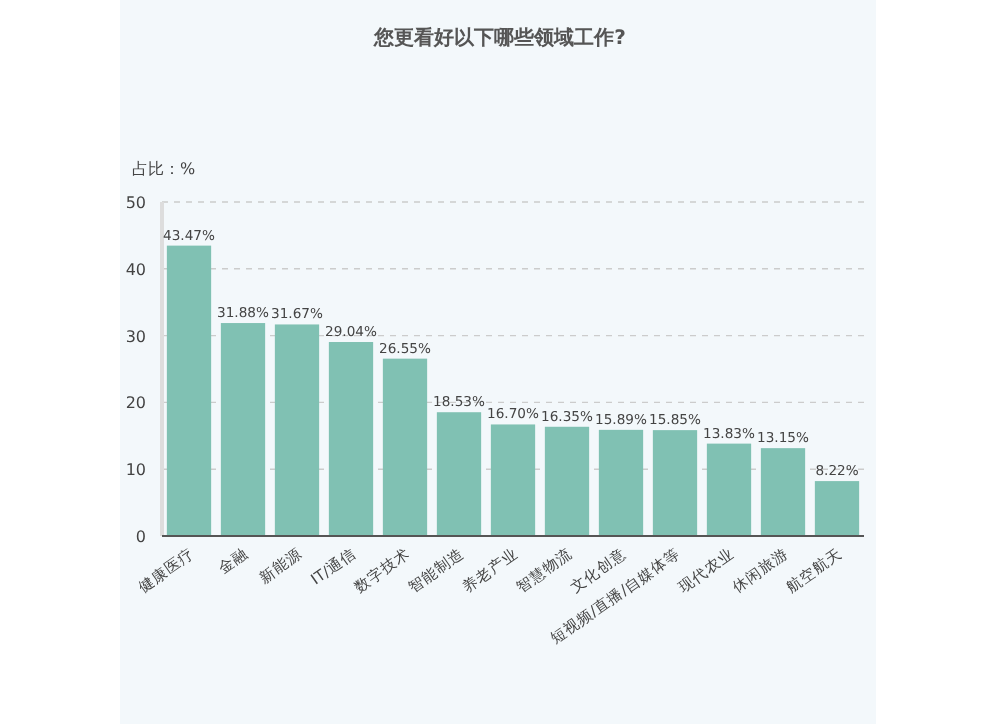 This screenshot has height=724, width=1000. I want to click on y-tick-label: 30, so click(135, 336).